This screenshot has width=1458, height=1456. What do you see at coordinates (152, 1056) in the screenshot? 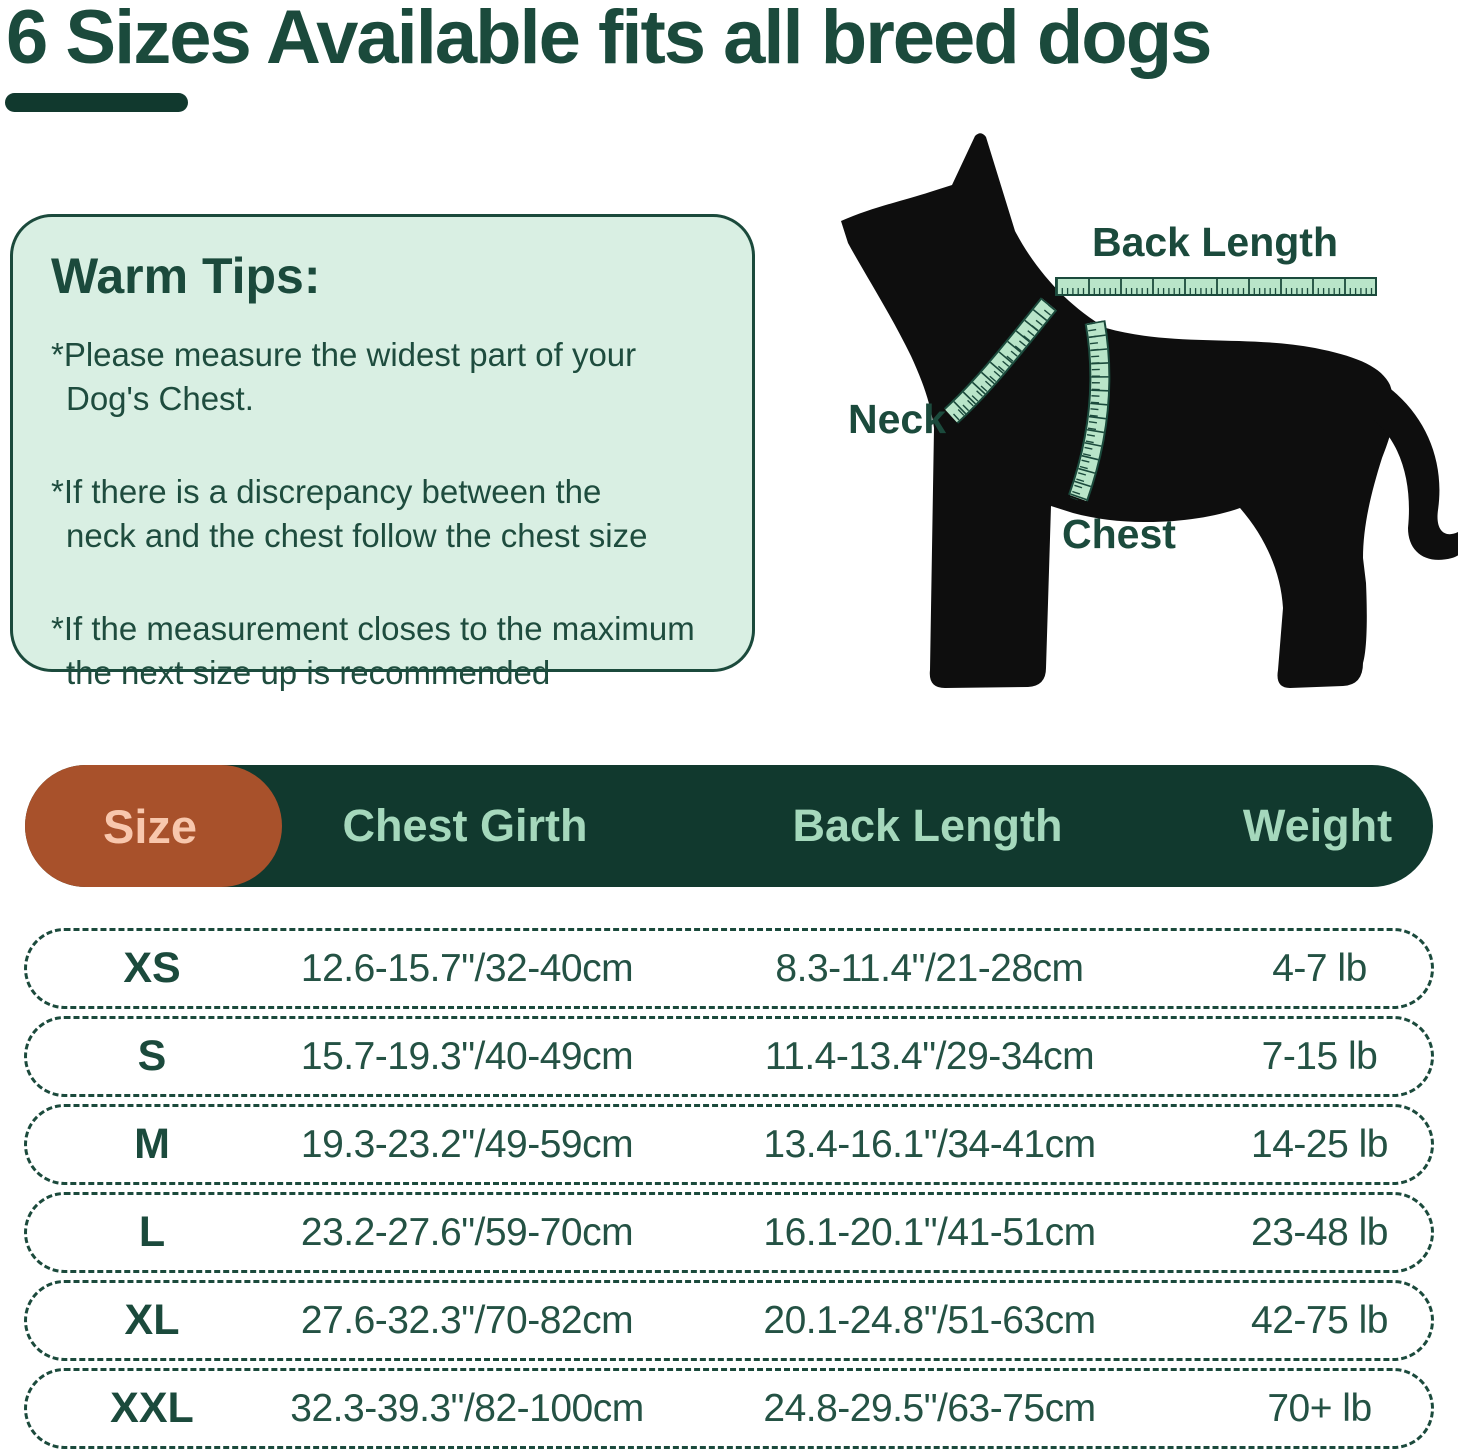
I see `row-size: S` at bounding box center [152, 1056].